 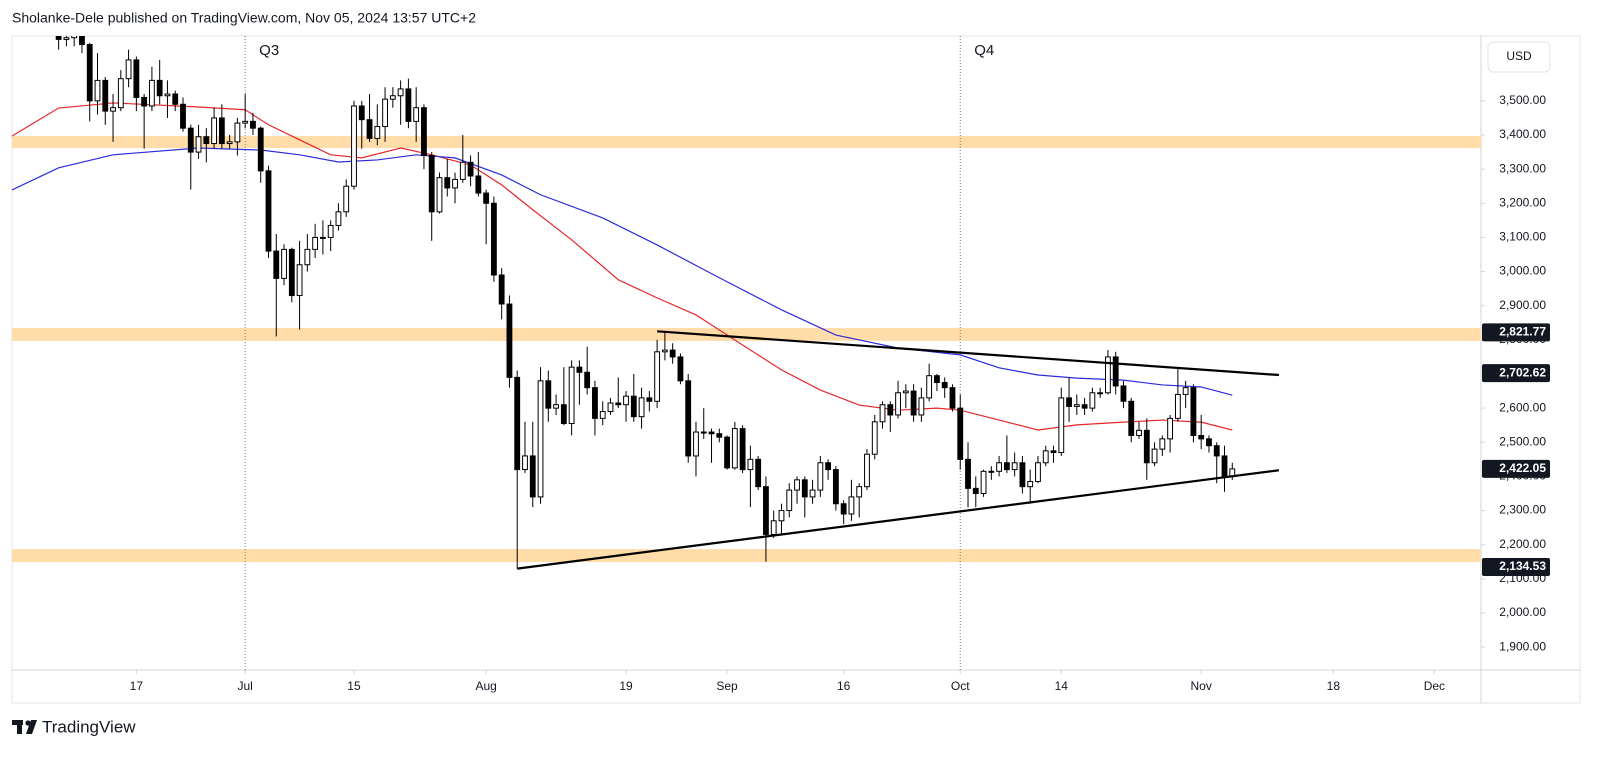 I want to click on x-tick-label: 17, so click(x=137, y=686).